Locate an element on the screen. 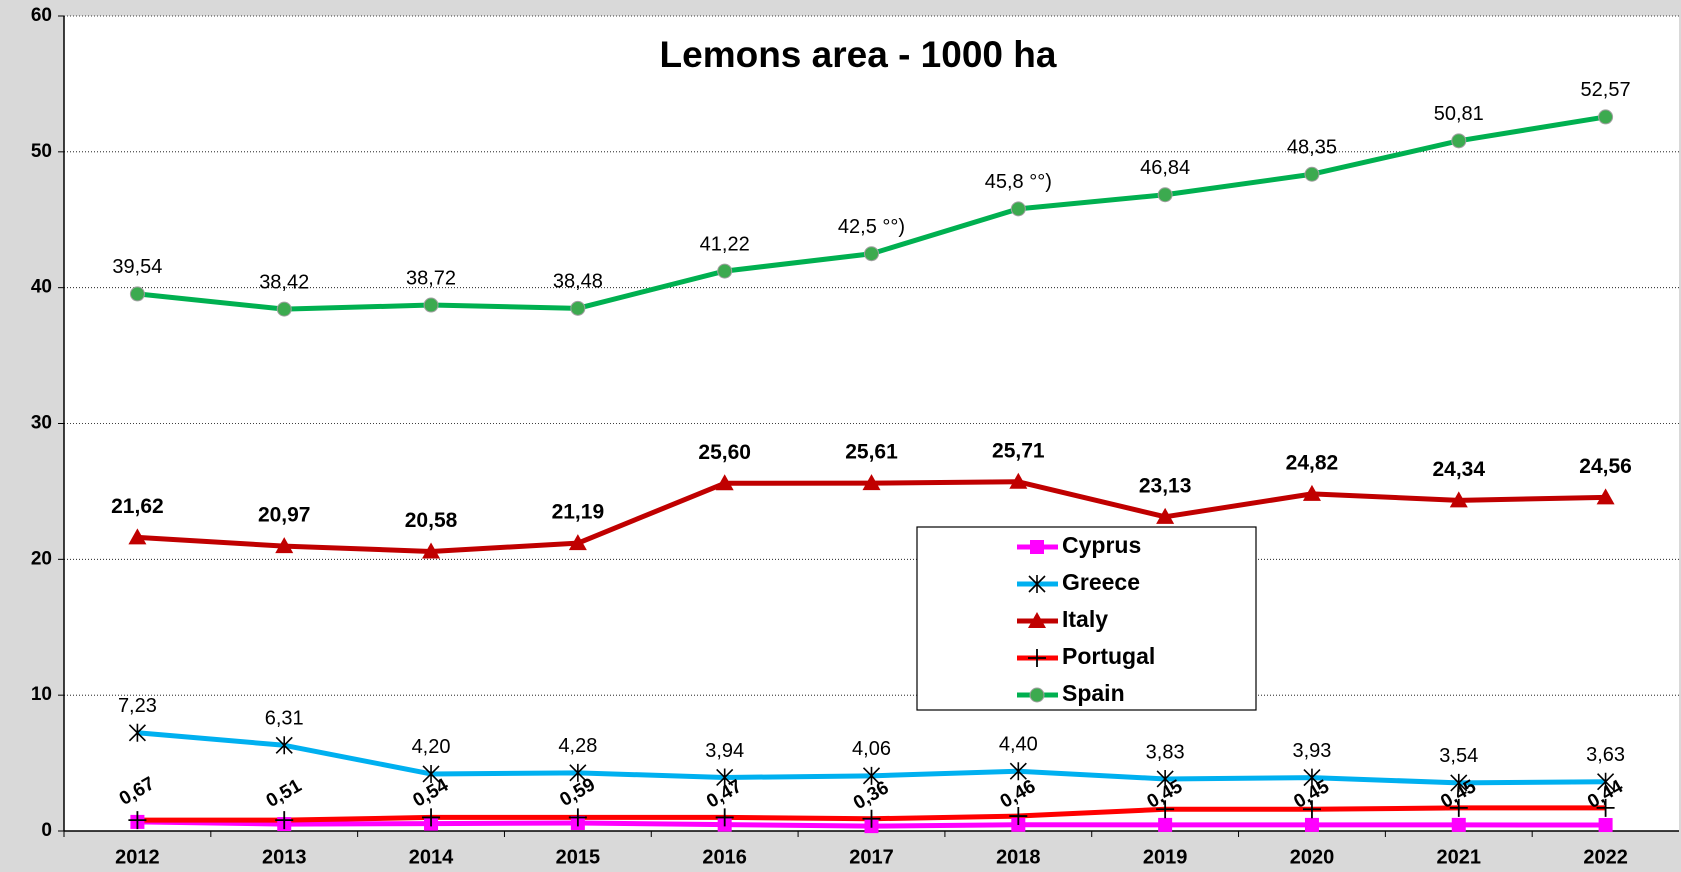 The image size is (1681, 872). data-label: 38,42 is located at coordinates (284, 282).